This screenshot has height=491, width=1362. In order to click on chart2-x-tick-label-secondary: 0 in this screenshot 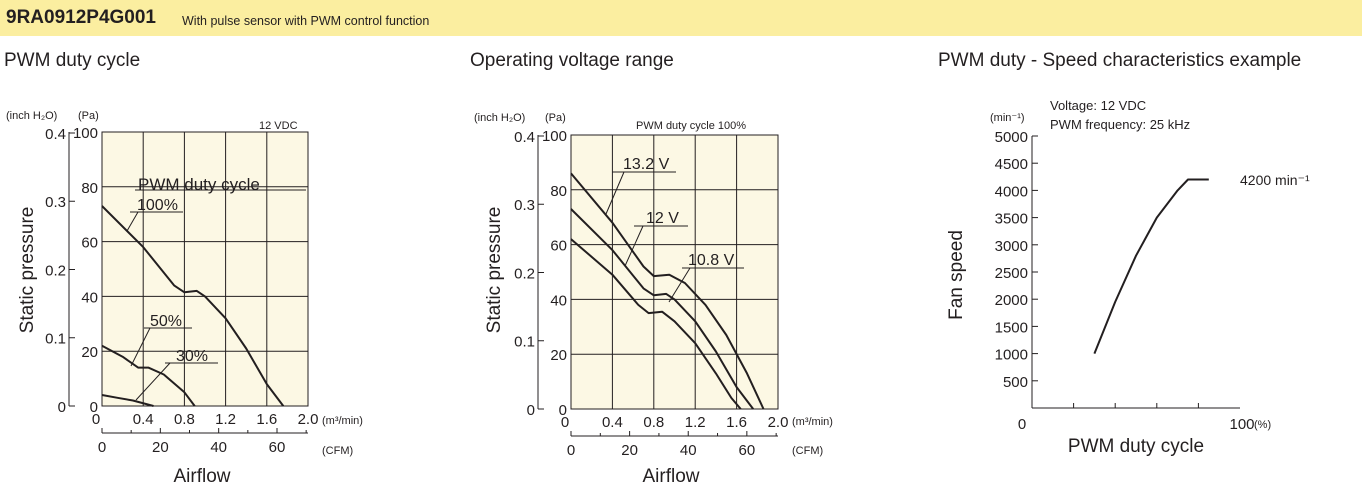, I will do `click(571, 450)`.